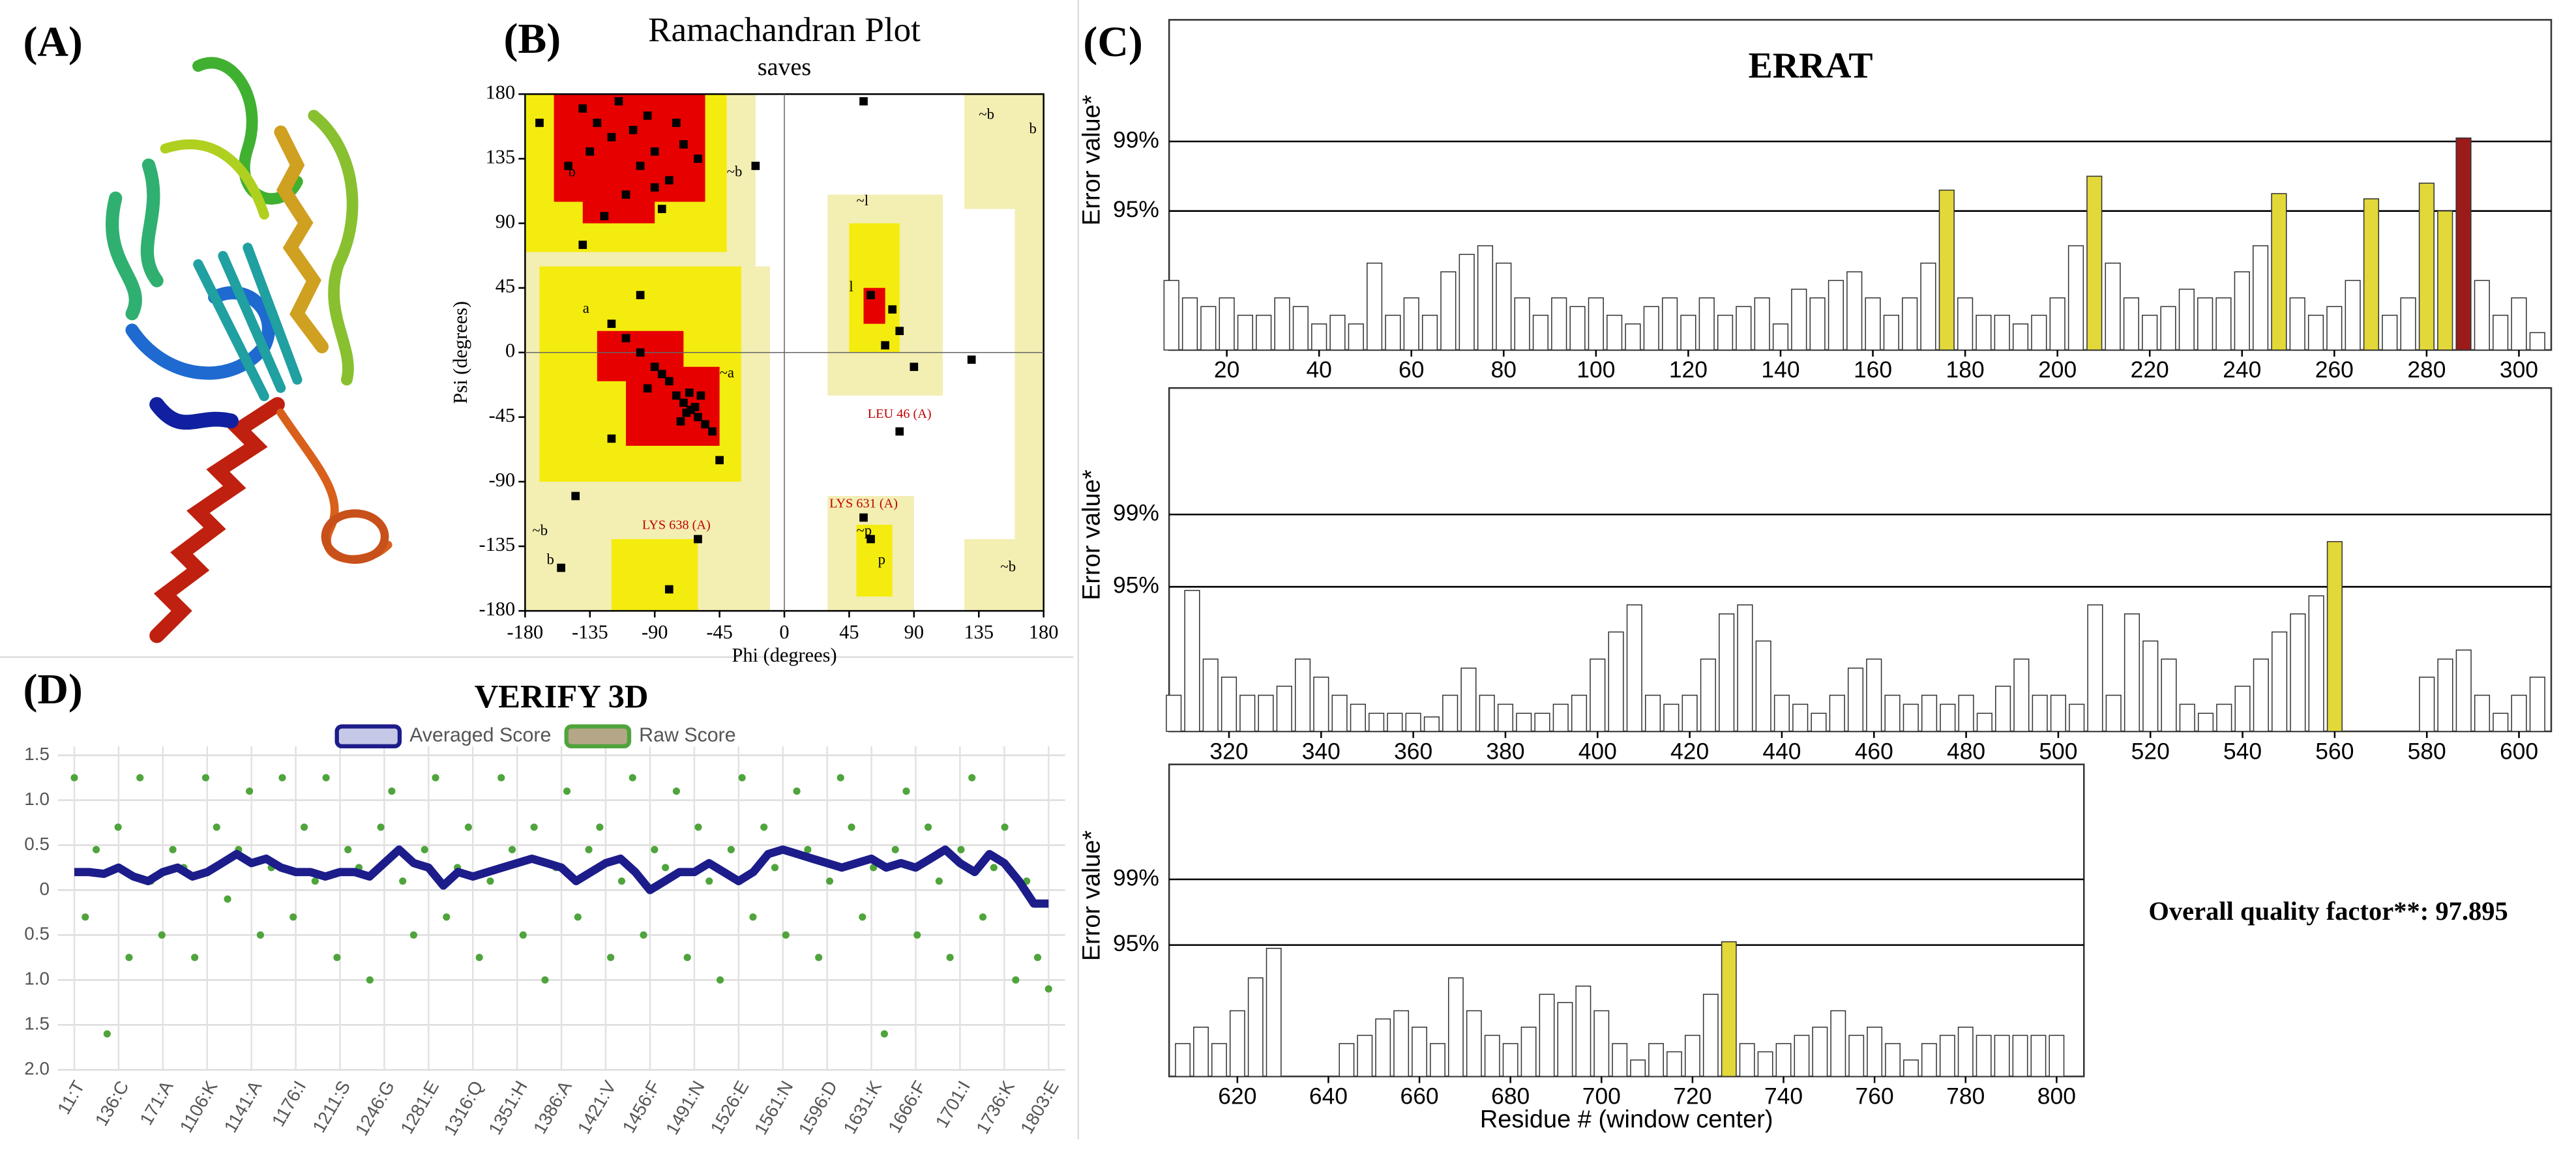  I want to click on region-label: p, so click(881, 559).